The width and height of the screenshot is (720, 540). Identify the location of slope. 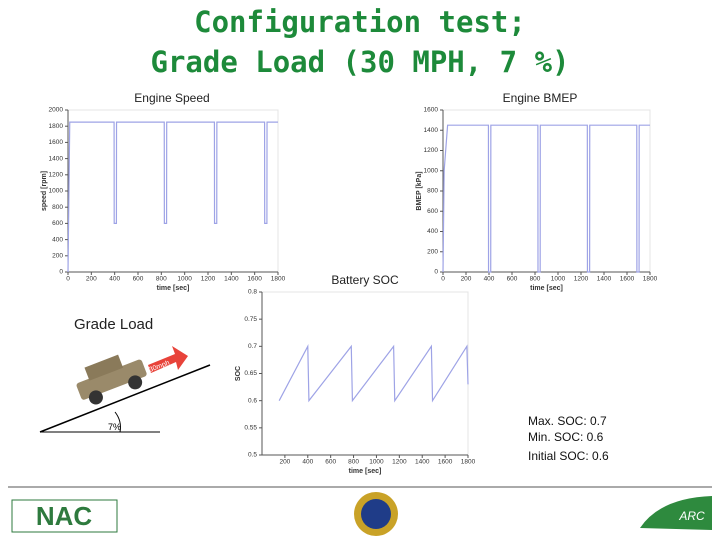
(125, 398).